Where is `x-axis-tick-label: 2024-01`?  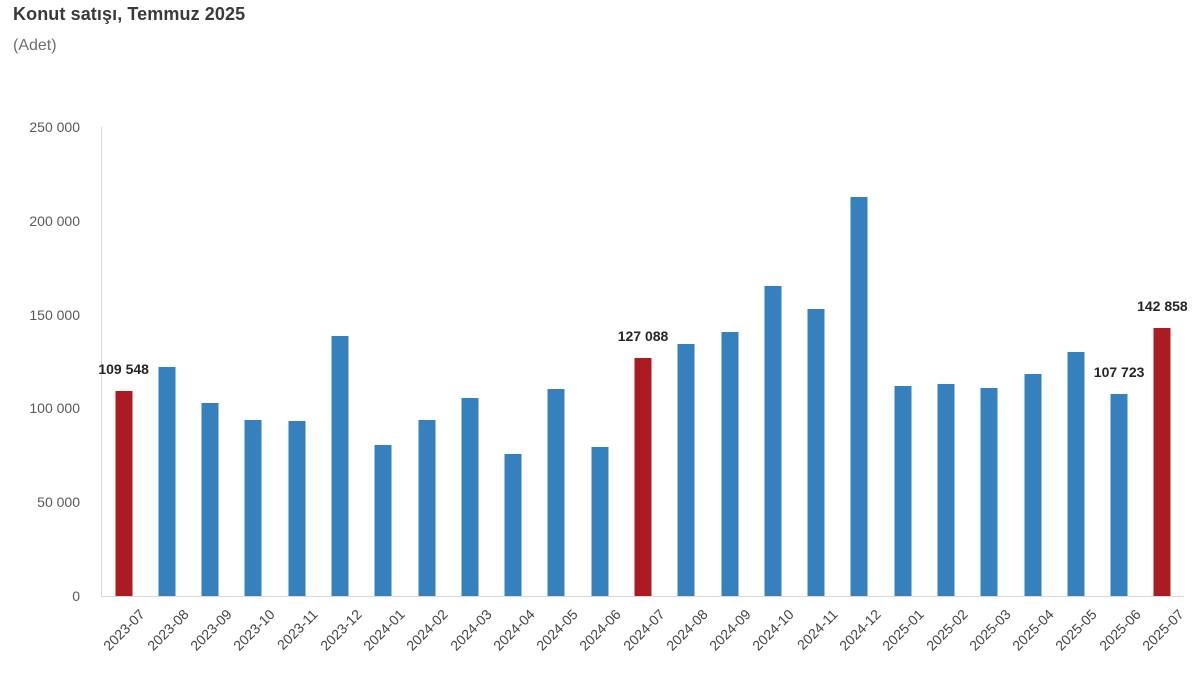 x-axis-tick-label: 2024-01 is located at coordinates (383, 630).